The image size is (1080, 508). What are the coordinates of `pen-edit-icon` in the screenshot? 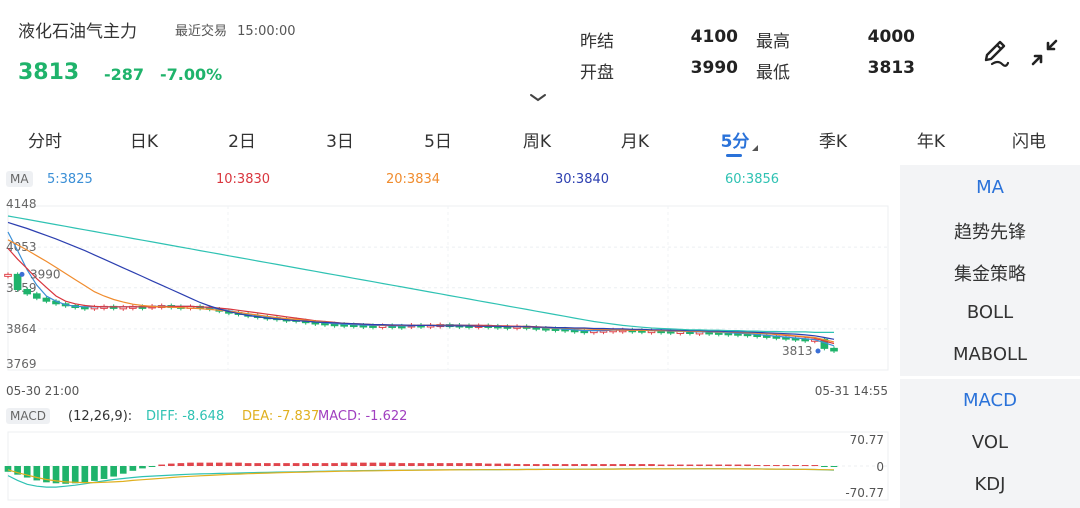 It's located at (995, 53).